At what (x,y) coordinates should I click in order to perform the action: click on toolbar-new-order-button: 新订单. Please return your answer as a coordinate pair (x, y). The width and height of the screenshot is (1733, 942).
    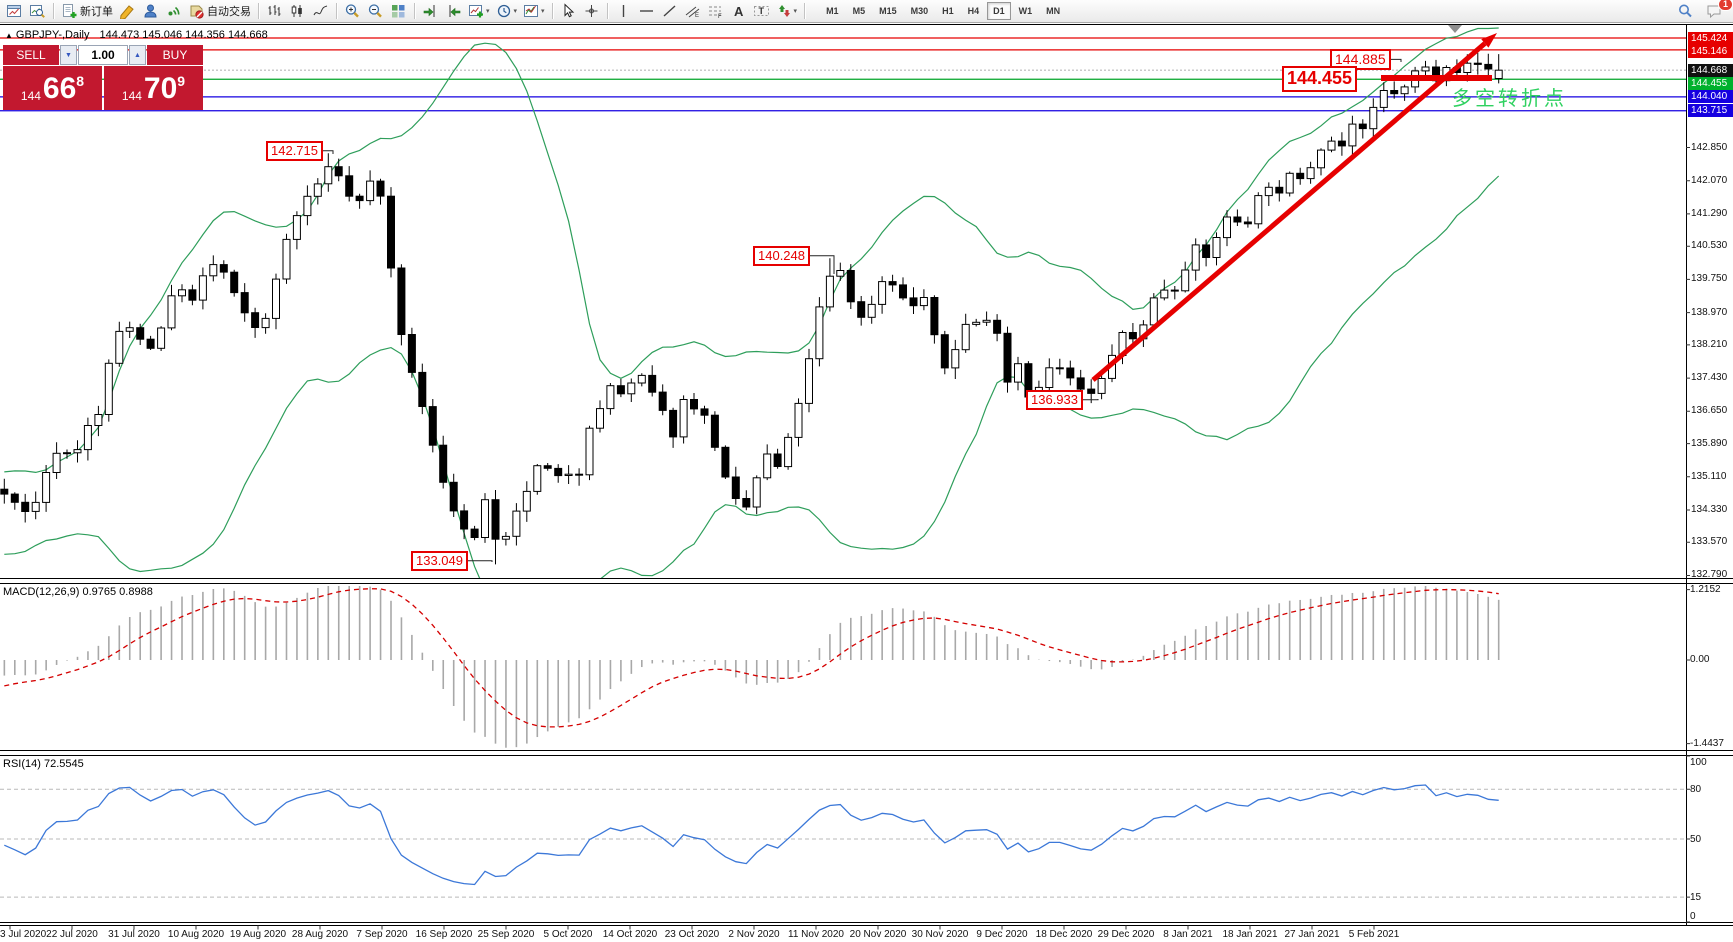
    Looking at the image, I should click on (87, 11).